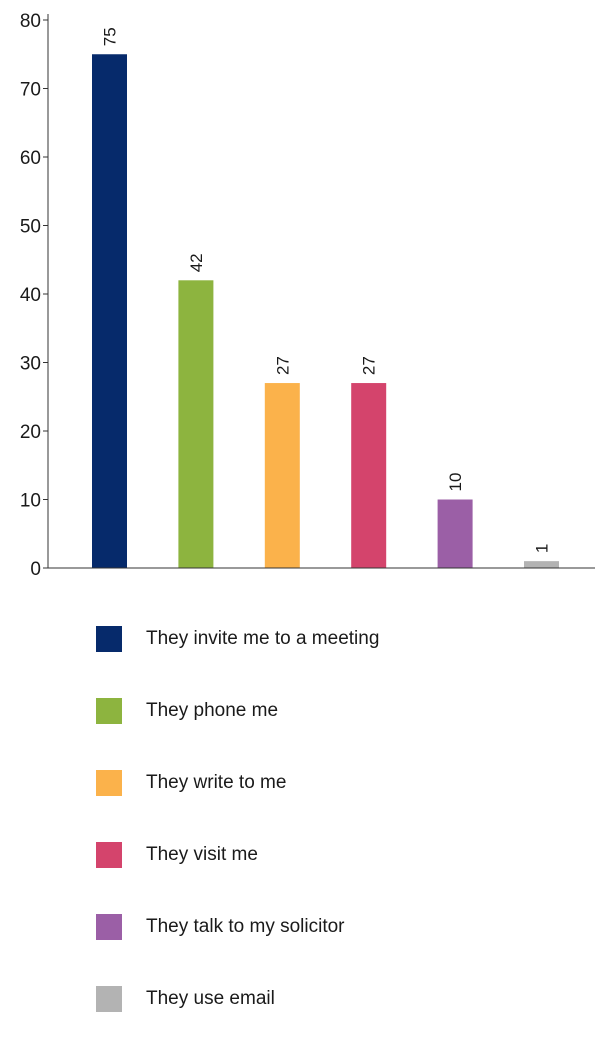 The width and height of the screenshot is (595, 1056). Describe the element at coordinates (30, 227) in the screenshot. I see `y-tick-label: 50` at that location.